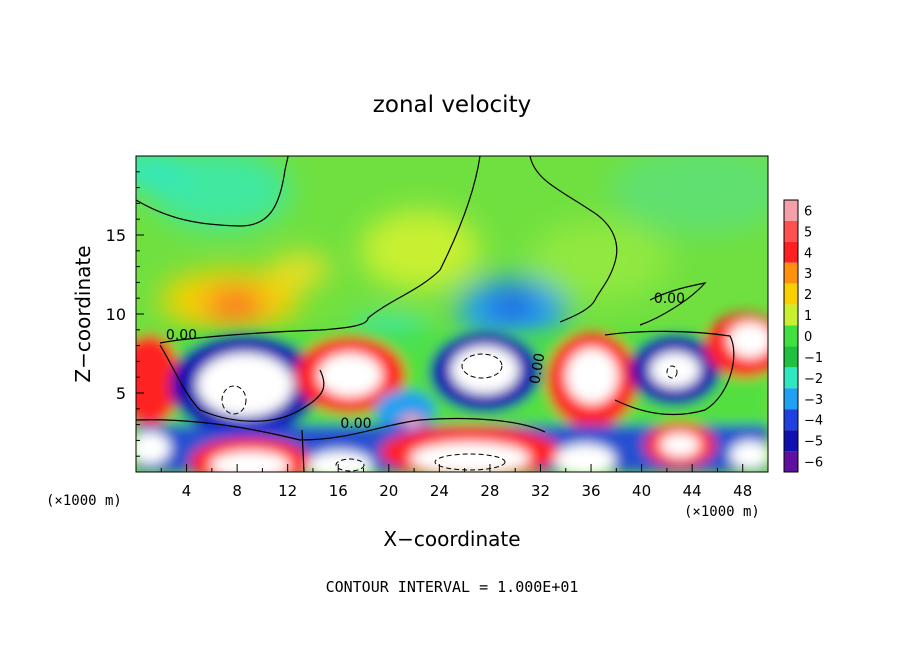 The height and width of the screenshot is (654, 904). Describe the element at coordinates (641, 491) in the screenshot. I see `x-tick-label: 40` at that location.